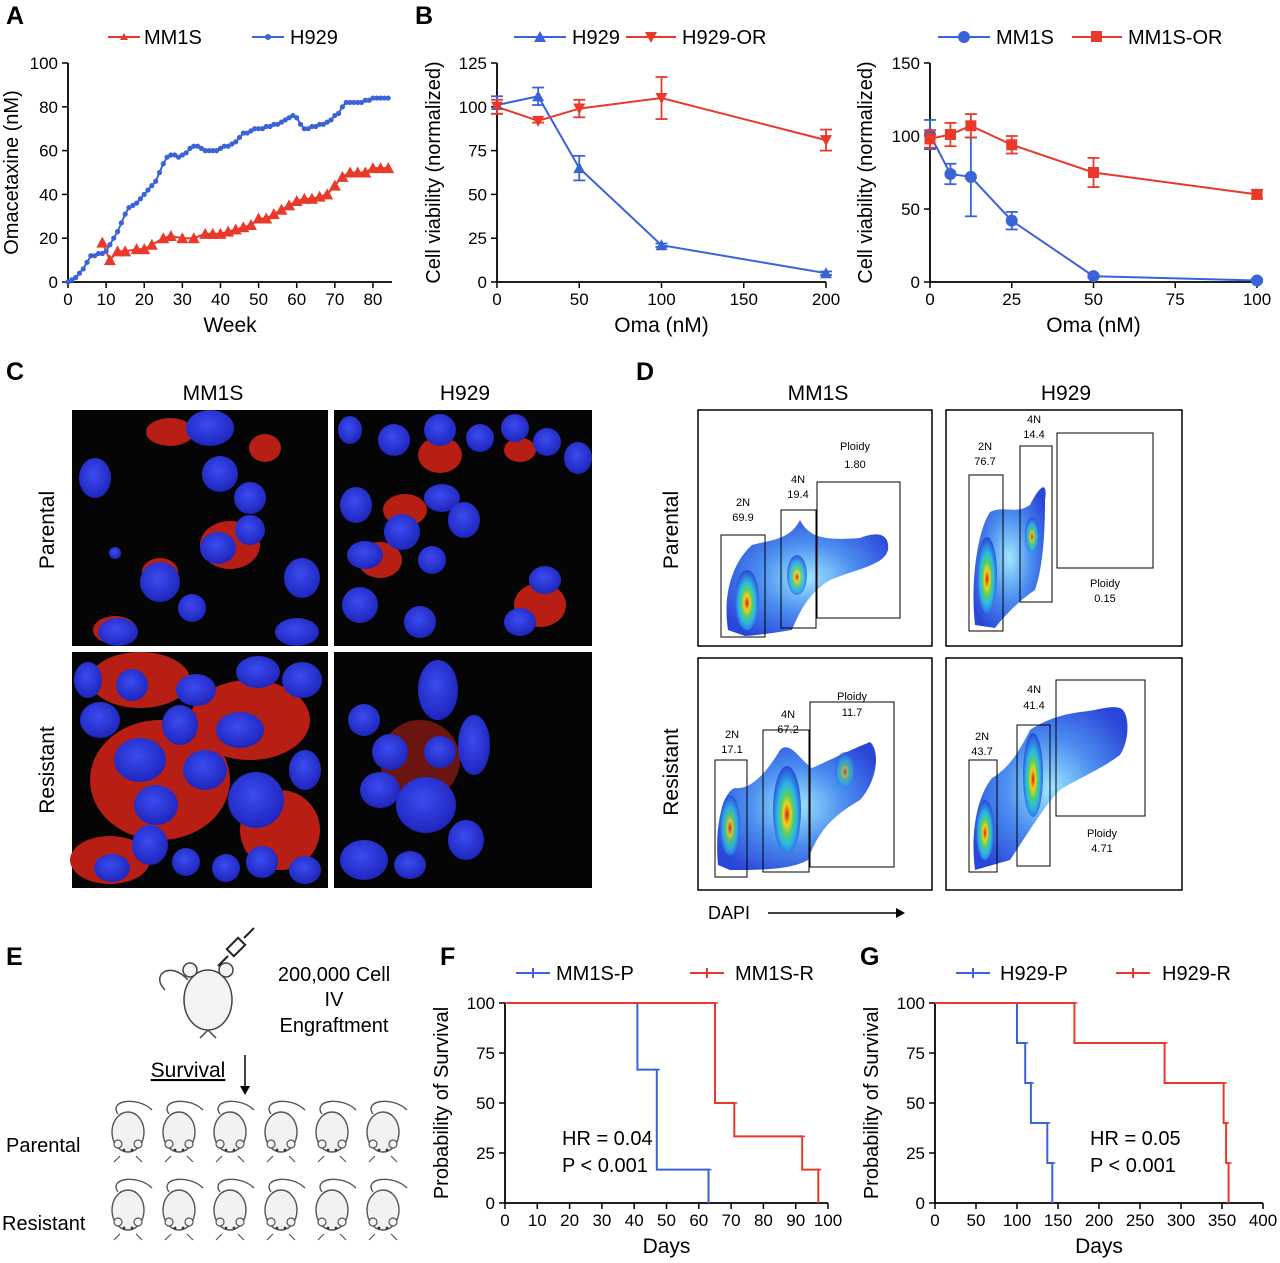 This screenshot has height=1263, width=1280. What do you see at coordinates (372, 299) in the screenshot?
I see `x-tick-label: 80` at bounding box center [372, 299].